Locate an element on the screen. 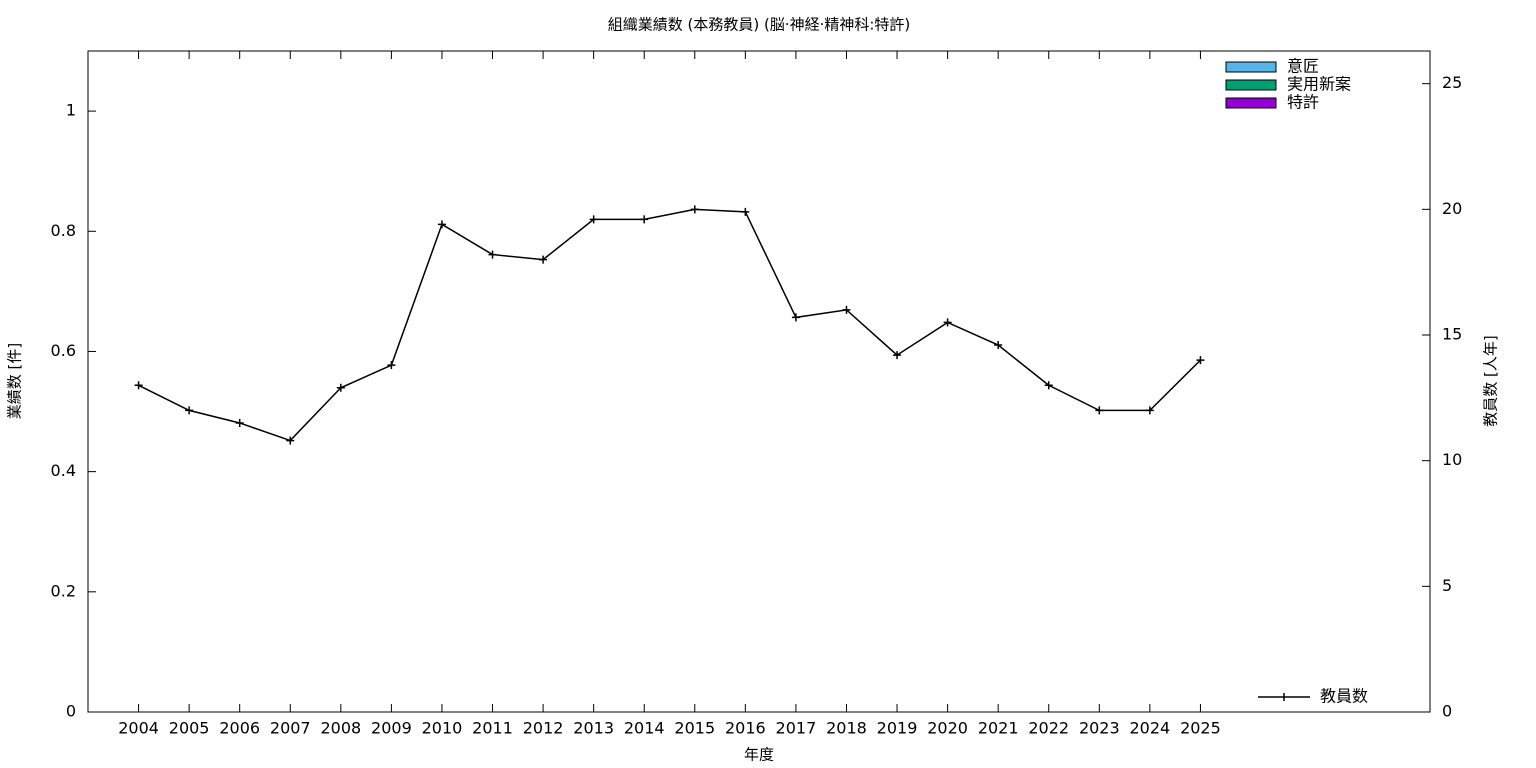  x-tick-label: 2009 is located at coordinates (391, 728).